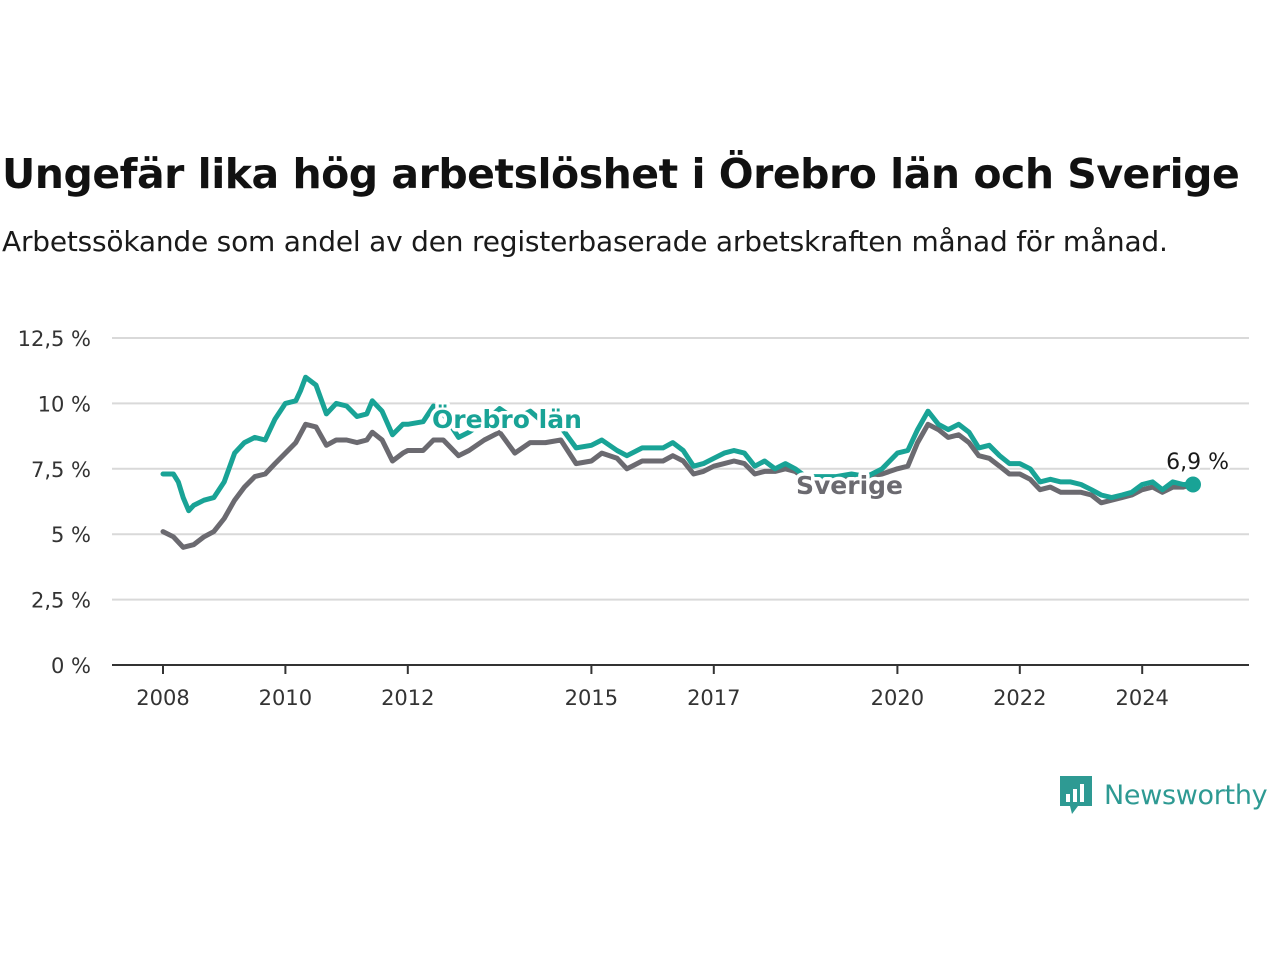  I want to click on series-label-orebro: Örebro län, so click(507, 419).